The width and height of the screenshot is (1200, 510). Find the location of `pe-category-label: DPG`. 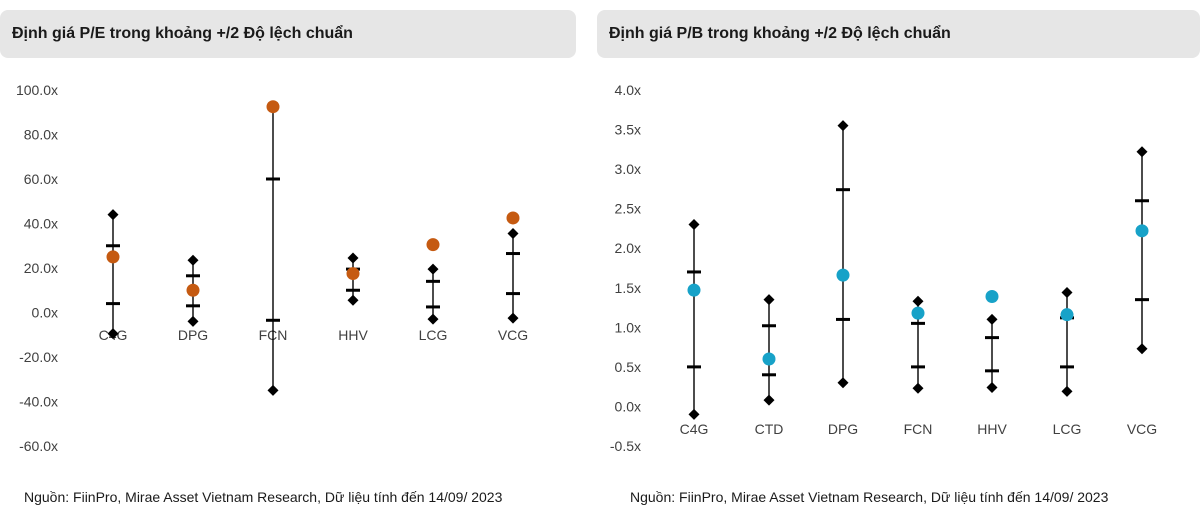

pe-category-label: DPG is located at coordinates (193, 335).